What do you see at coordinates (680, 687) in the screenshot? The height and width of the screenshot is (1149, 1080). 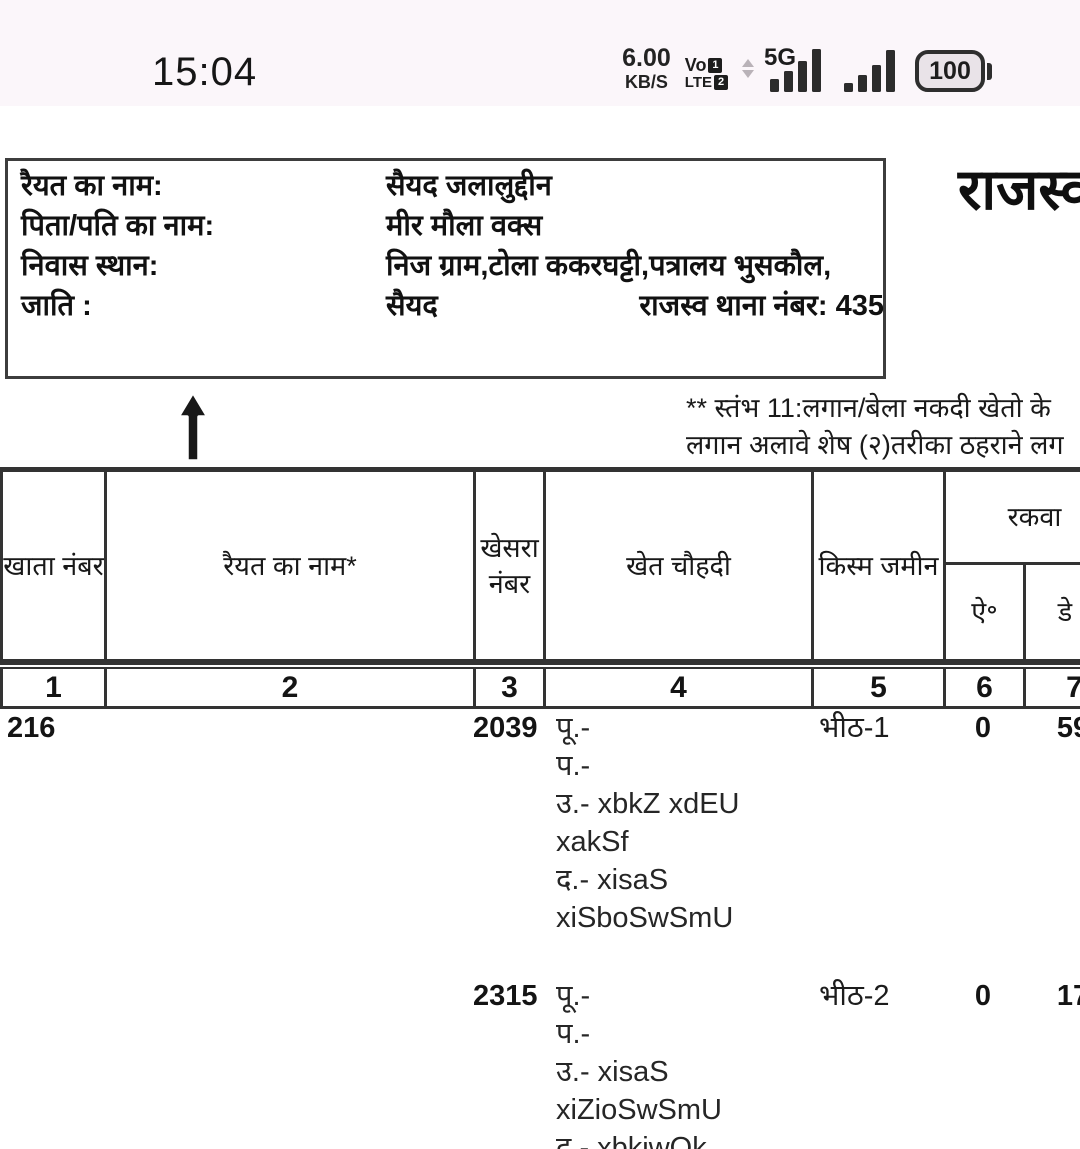 I see `col-num-4: 4` at bounding box center [680, 687].